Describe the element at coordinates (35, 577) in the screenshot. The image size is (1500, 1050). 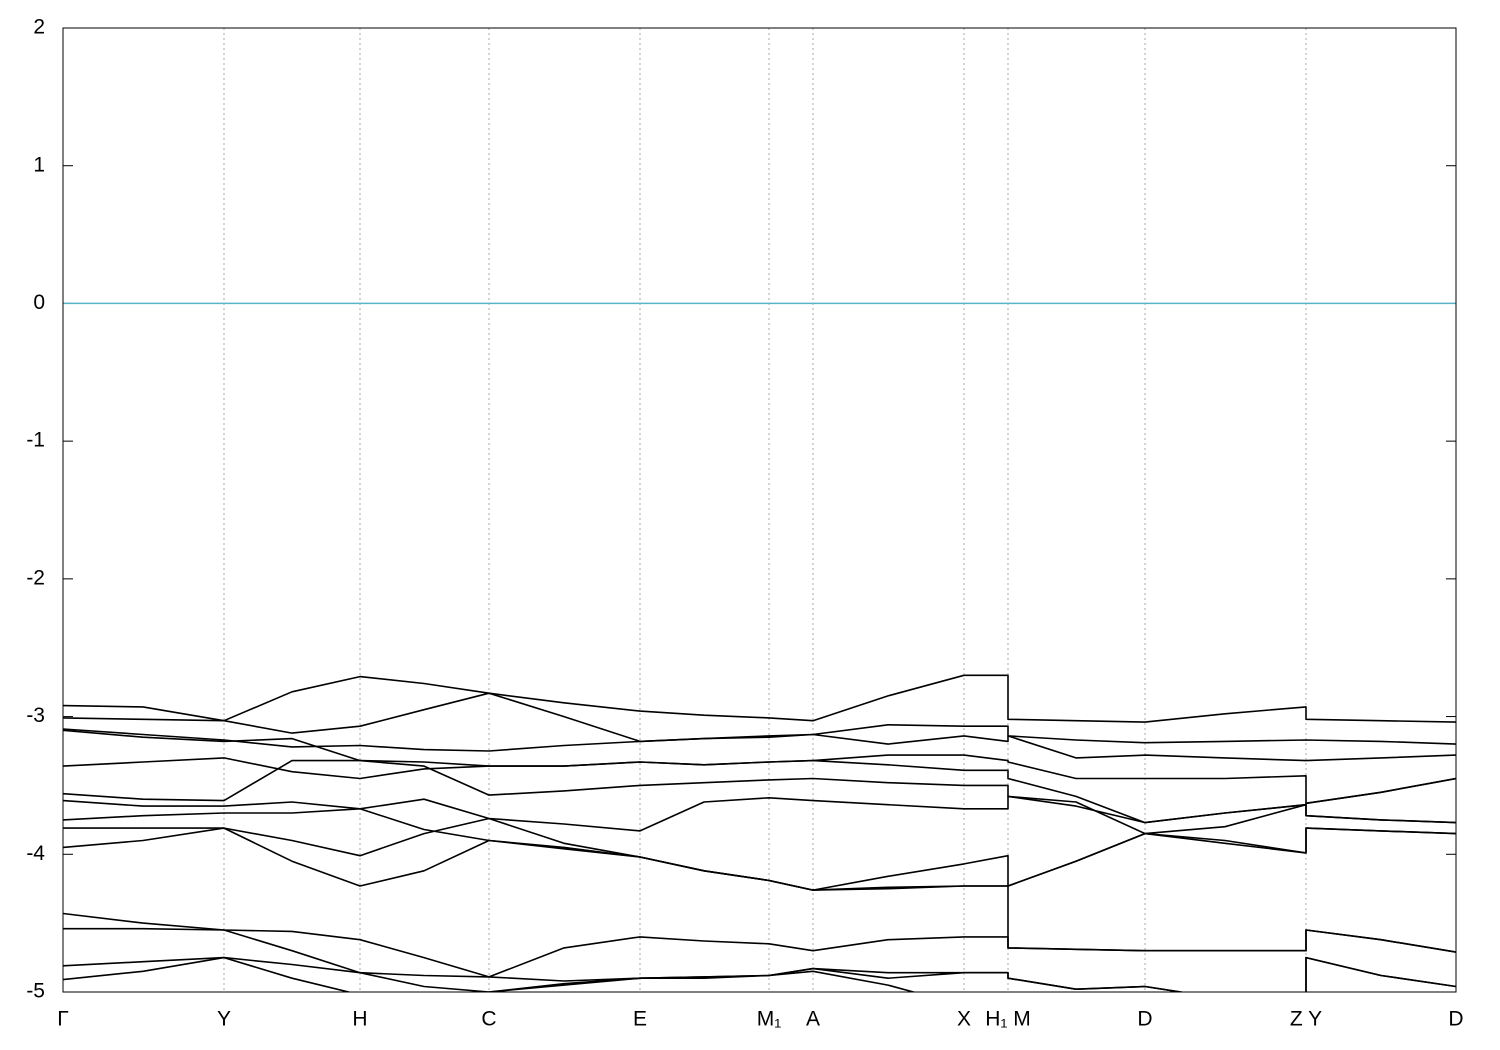
I see `y-tick-label: -2` at that location.